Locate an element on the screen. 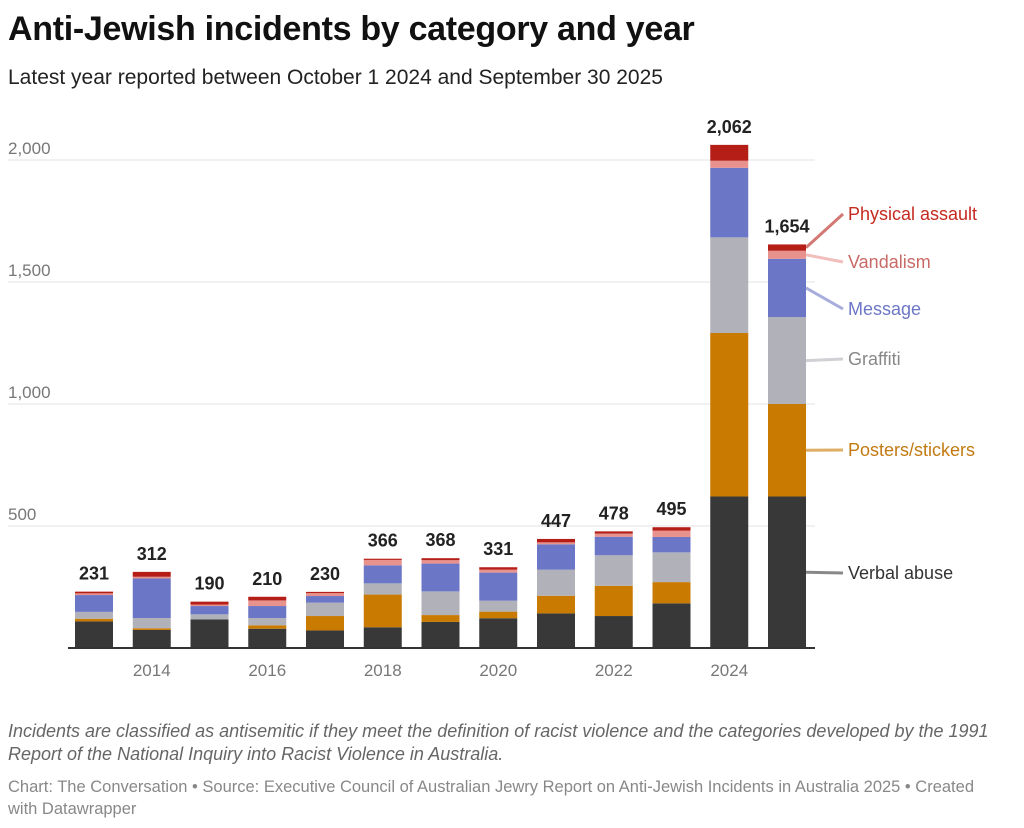 The image size is (1024, 828). legend-label-verbal-abuse: Verbal abuse is located at coordinates (900, 573).